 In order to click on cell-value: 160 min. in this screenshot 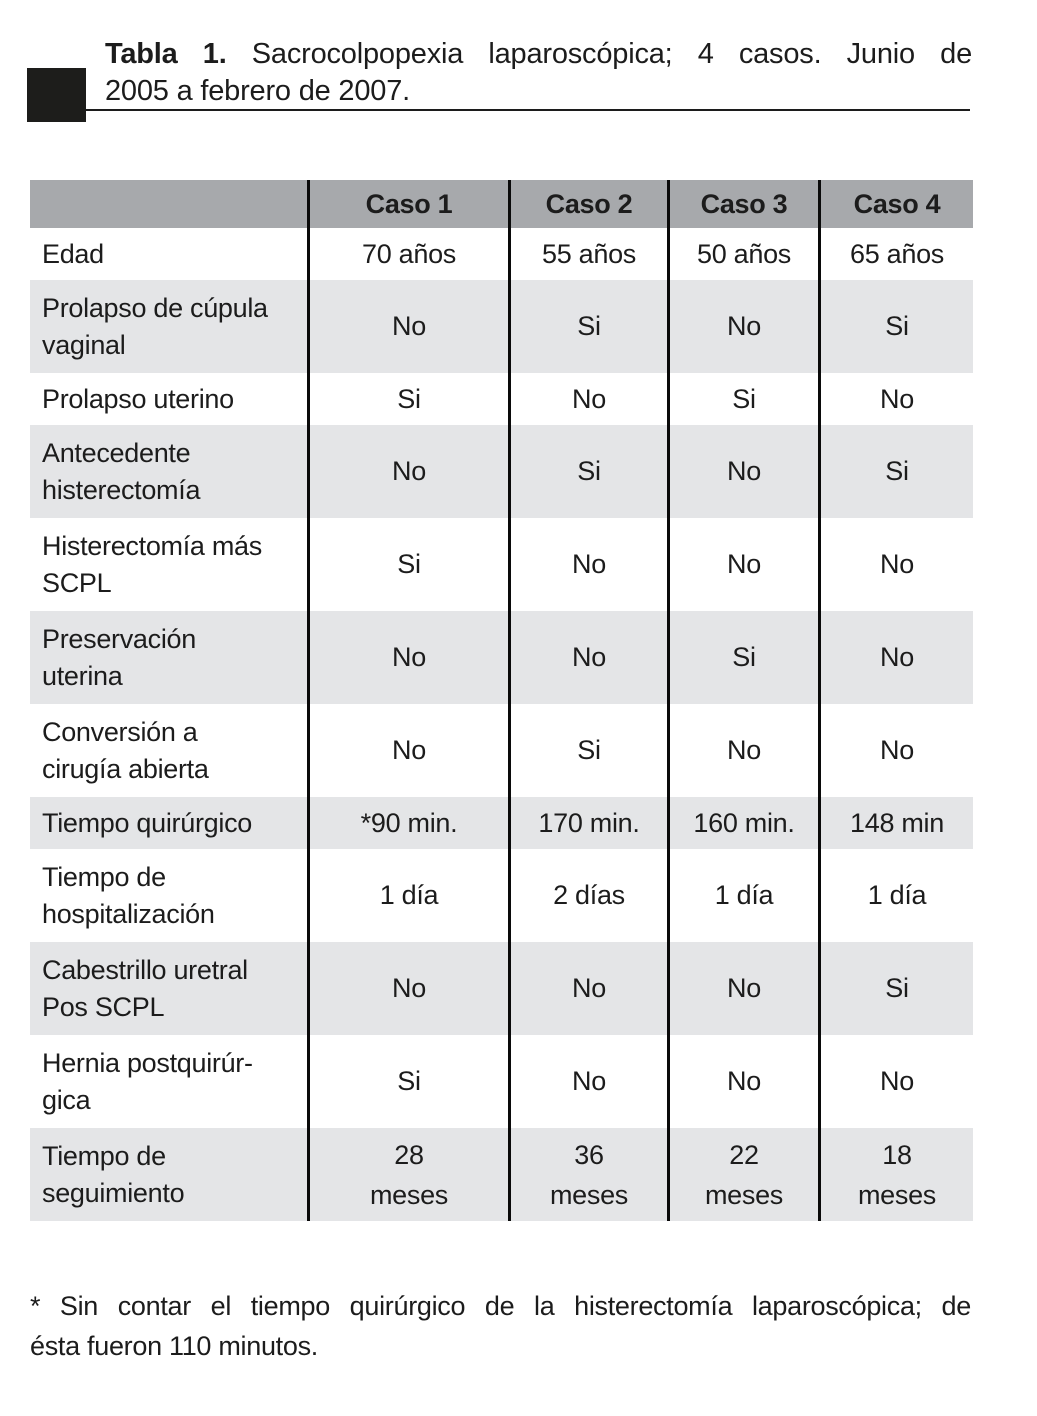, I will do `click(742, 823)`.